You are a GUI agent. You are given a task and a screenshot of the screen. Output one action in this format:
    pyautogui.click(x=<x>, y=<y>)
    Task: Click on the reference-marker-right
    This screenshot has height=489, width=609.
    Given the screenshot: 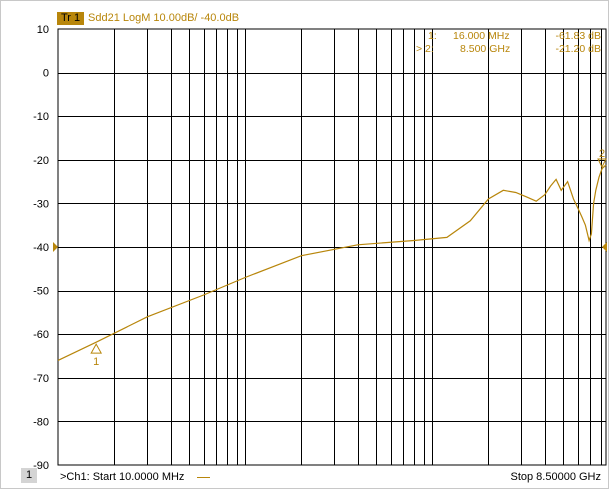 What is the action you would take?
    pyautogui.click(x=604, y=247)
    